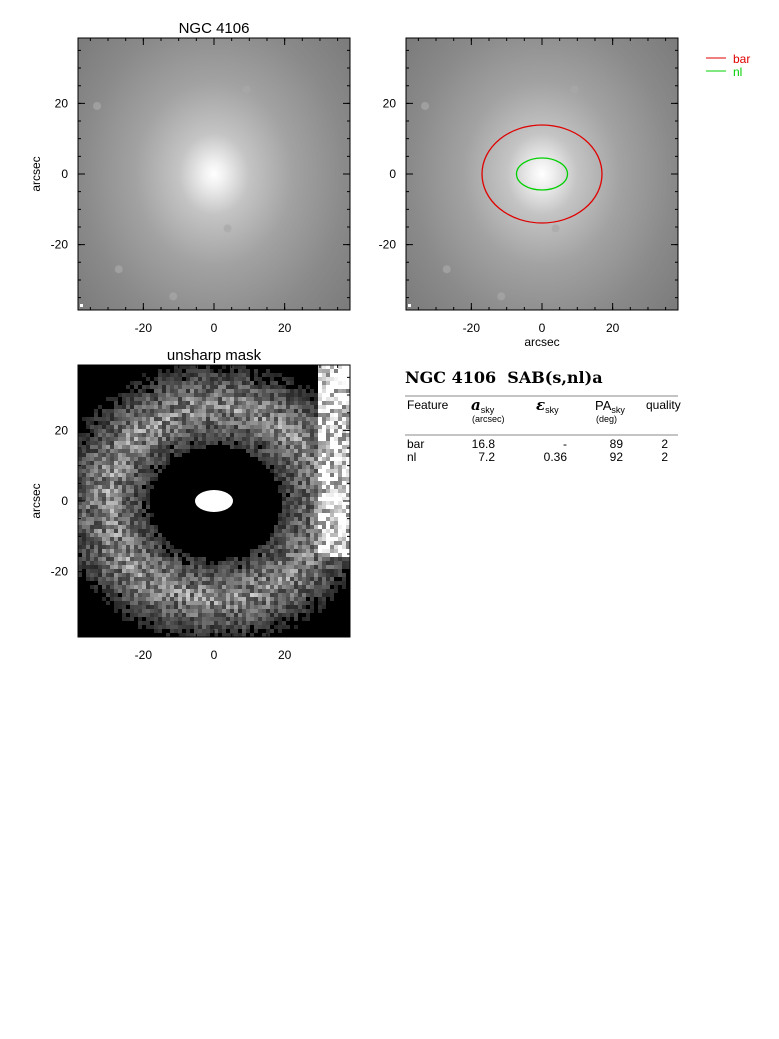 This screenshot has width=779, height=1039. I want to click on table-cell: 7.2, so click(486, 457).